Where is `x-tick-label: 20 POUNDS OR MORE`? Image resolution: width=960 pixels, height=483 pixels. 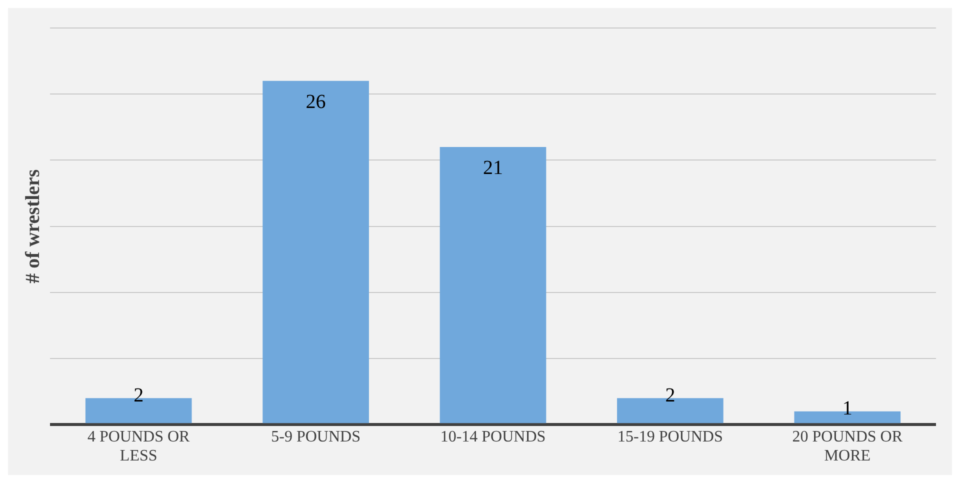
x-tick-label: 20 POUNDS OR MORE is located at coordinates (847, 446).